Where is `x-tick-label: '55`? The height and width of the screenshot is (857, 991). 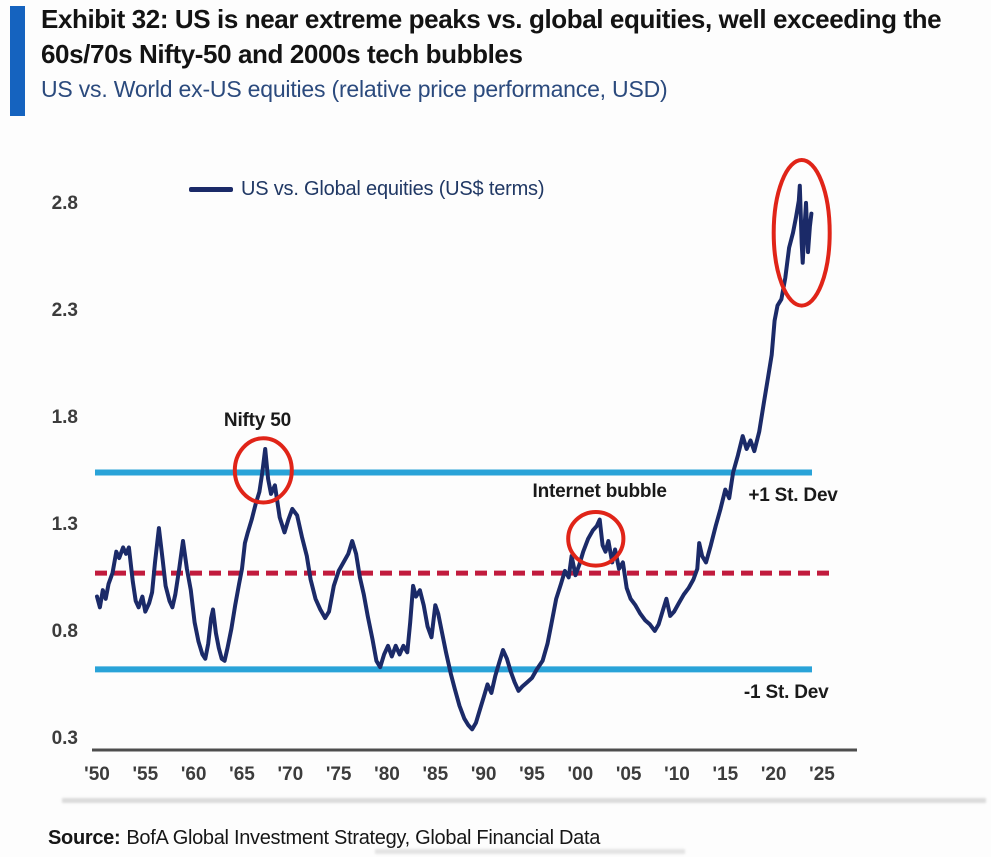
x-tick-label: '55 is located at coordinates (145, 774).